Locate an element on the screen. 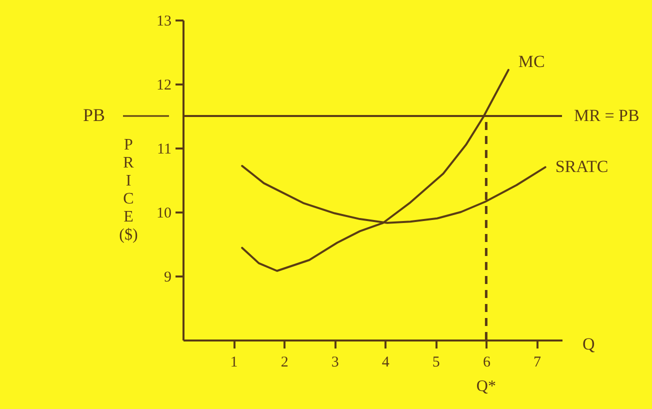 Image resolution: width=652 pixels, height=409 pixels. ref-line-label: Q* is located at coordinates (486, 386).